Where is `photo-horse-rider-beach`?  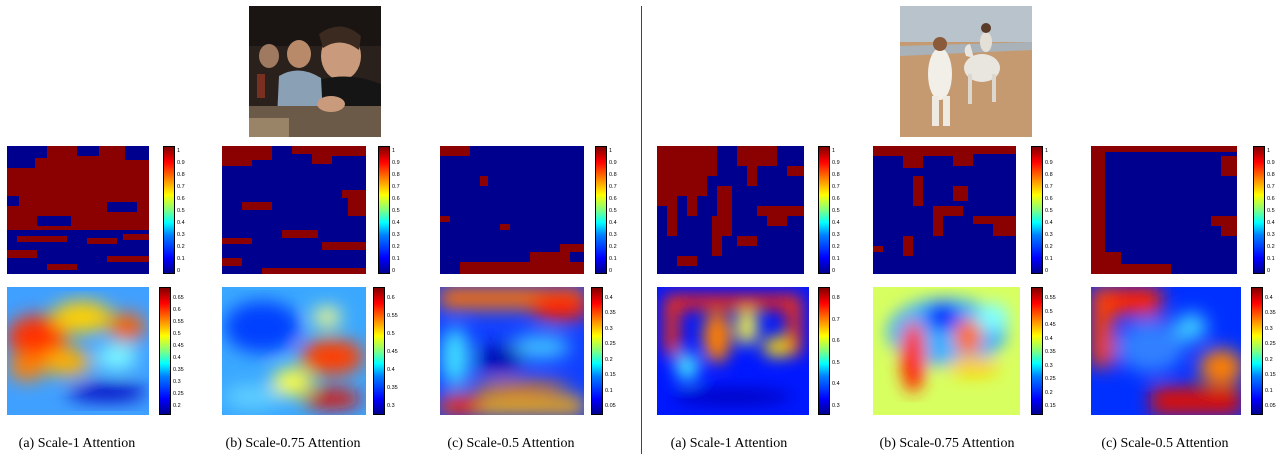
photo-horse-rider-beach is located at coordinates (966, 71).